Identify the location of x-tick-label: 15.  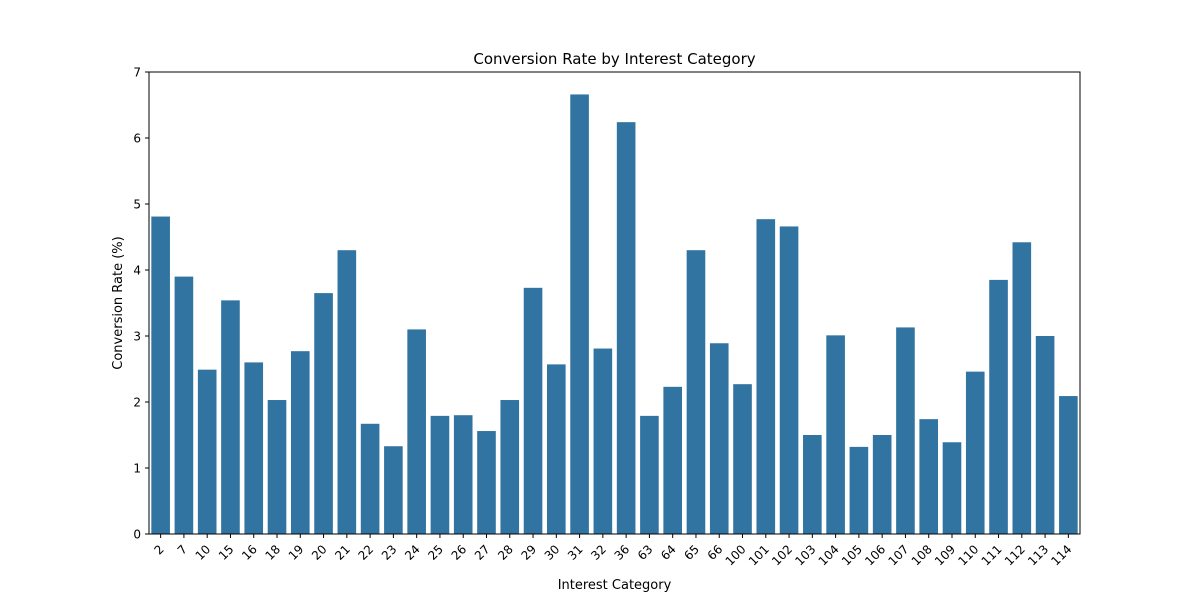
(226, 552).